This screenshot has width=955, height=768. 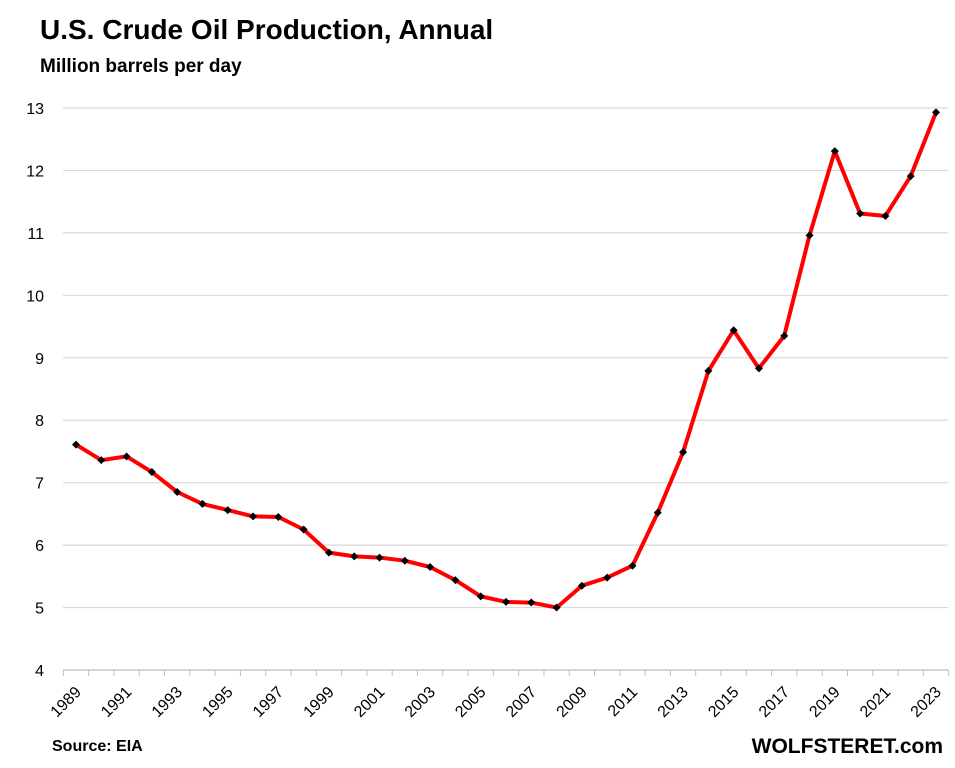 What do you see at coordinates (35, 171) in the screenshot?
I see `y-tick-label: 12` at bounding box center [35, 171].